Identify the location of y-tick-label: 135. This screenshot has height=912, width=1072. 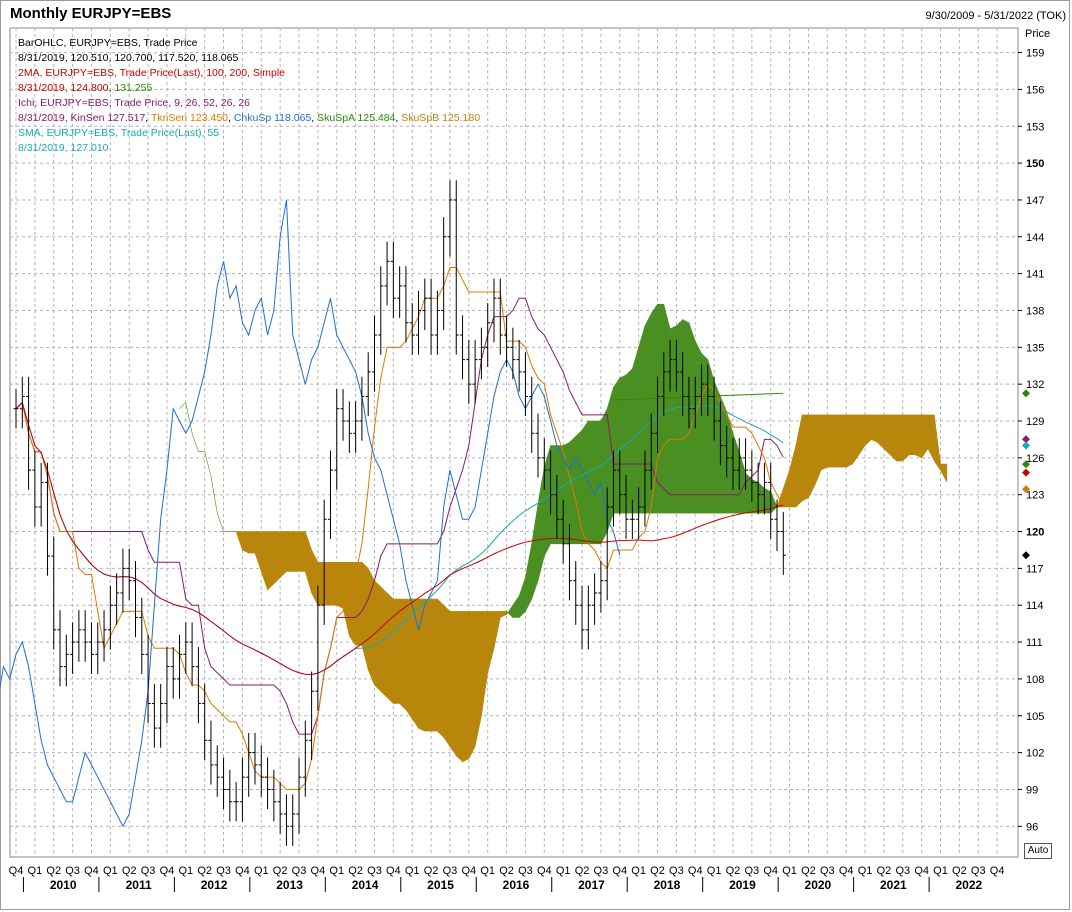
(1035, 348).